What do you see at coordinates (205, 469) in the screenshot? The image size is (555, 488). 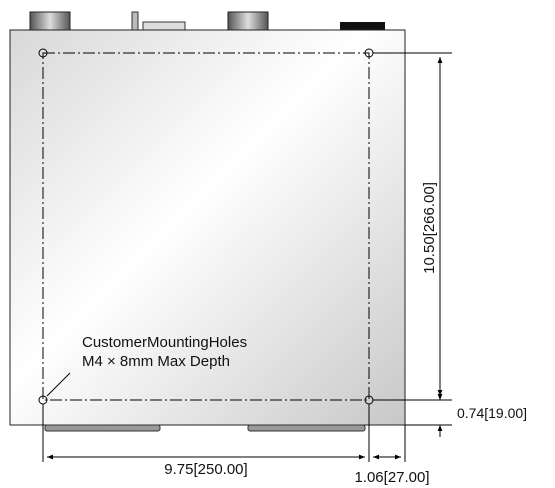 I see `dimension-label: 9.75[250.00]` at bounding box center [205, 469].